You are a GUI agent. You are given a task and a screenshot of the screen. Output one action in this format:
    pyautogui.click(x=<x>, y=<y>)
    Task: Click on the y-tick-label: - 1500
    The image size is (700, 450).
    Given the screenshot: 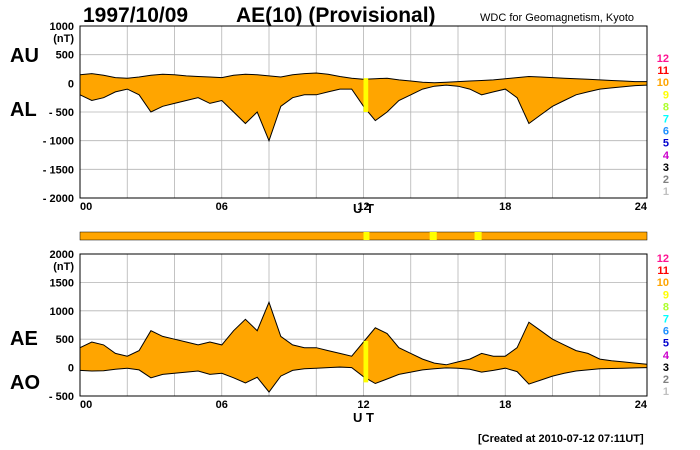 What is the action you would take?
    pyautogui.click(x=58, y=170)
    